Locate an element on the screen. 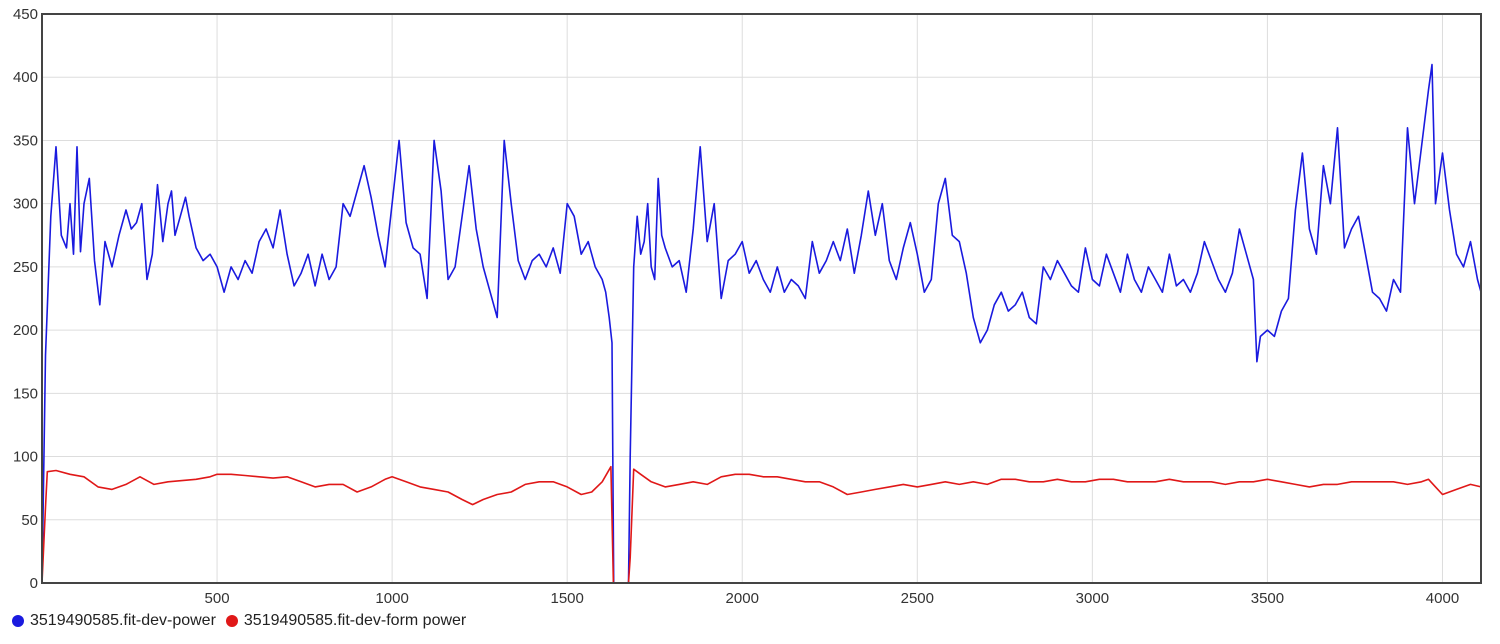  legend-item-form-power: 3519490585.fit-dev-form power is located at coordinates (346, 621).